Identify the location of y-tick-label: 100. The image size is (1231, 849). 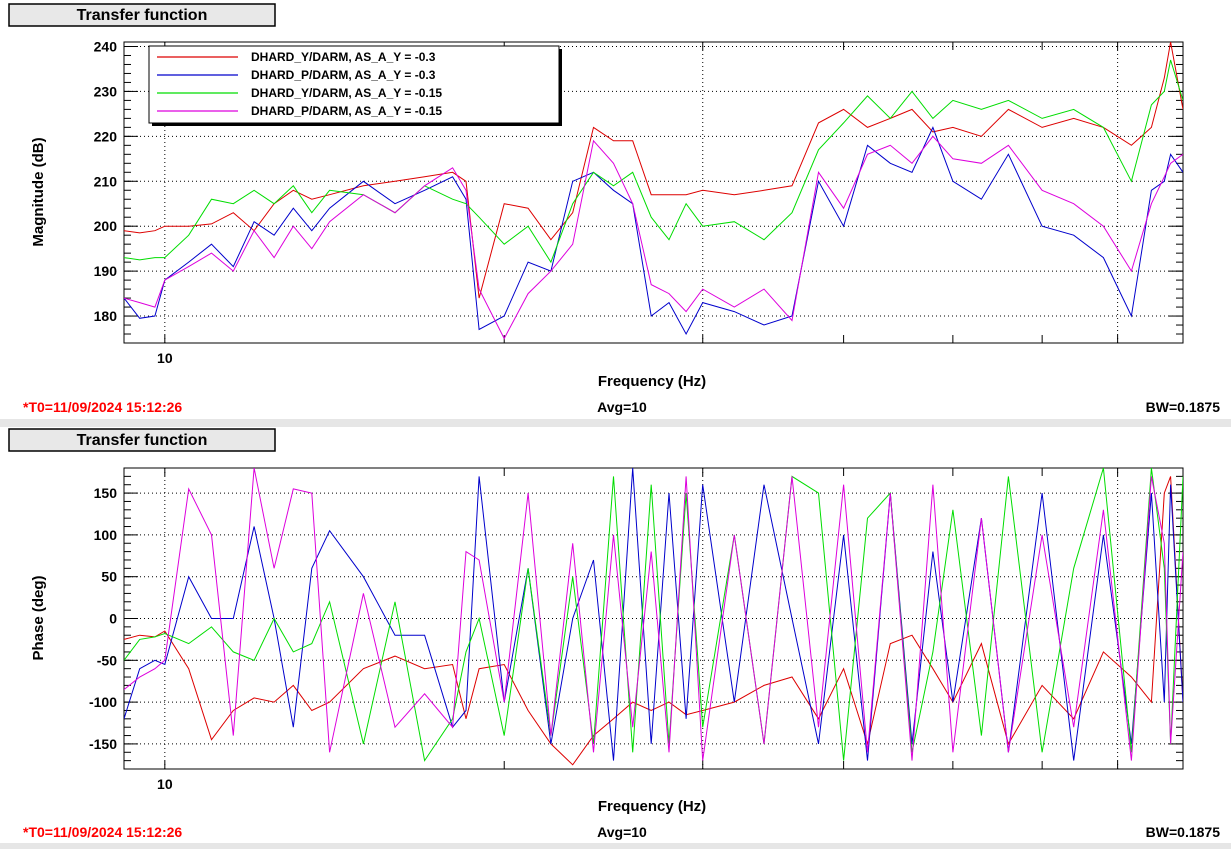
(106, 535).